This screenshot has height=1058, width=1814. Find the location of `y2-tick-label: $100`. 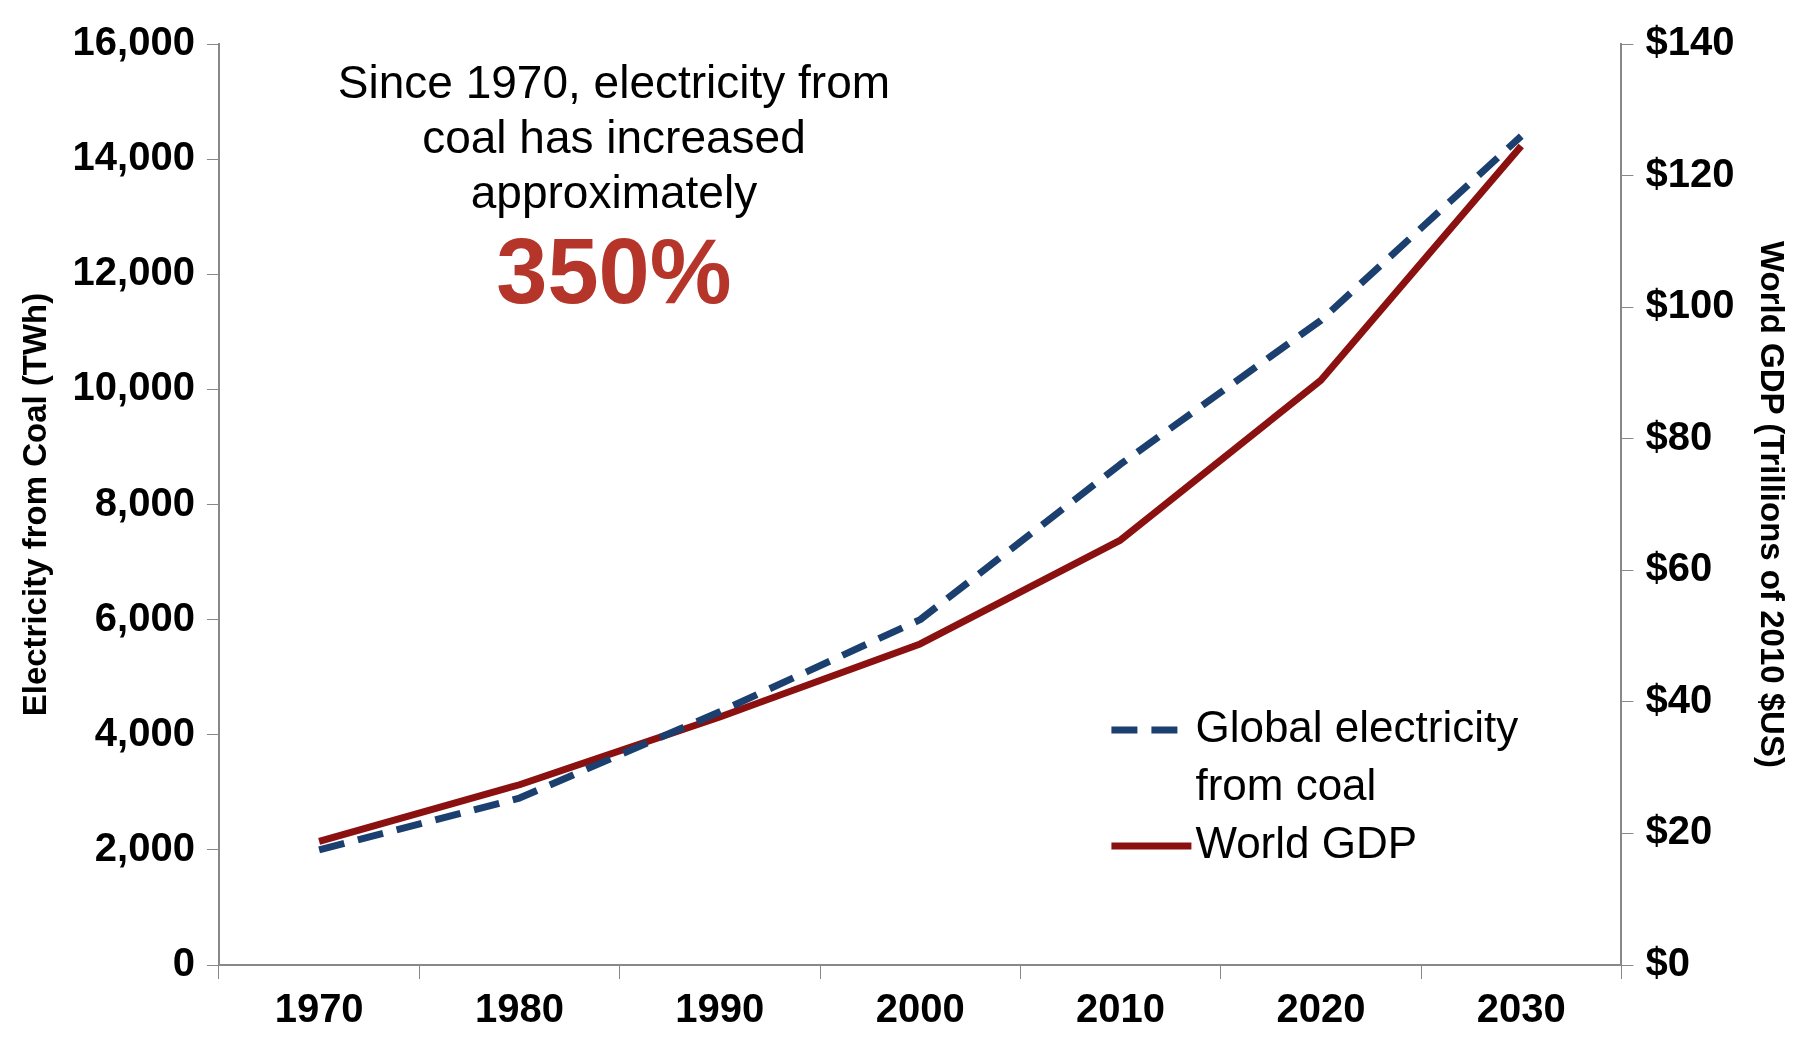

y2-tick-label: $100 is located at coordinates (1690, 304).